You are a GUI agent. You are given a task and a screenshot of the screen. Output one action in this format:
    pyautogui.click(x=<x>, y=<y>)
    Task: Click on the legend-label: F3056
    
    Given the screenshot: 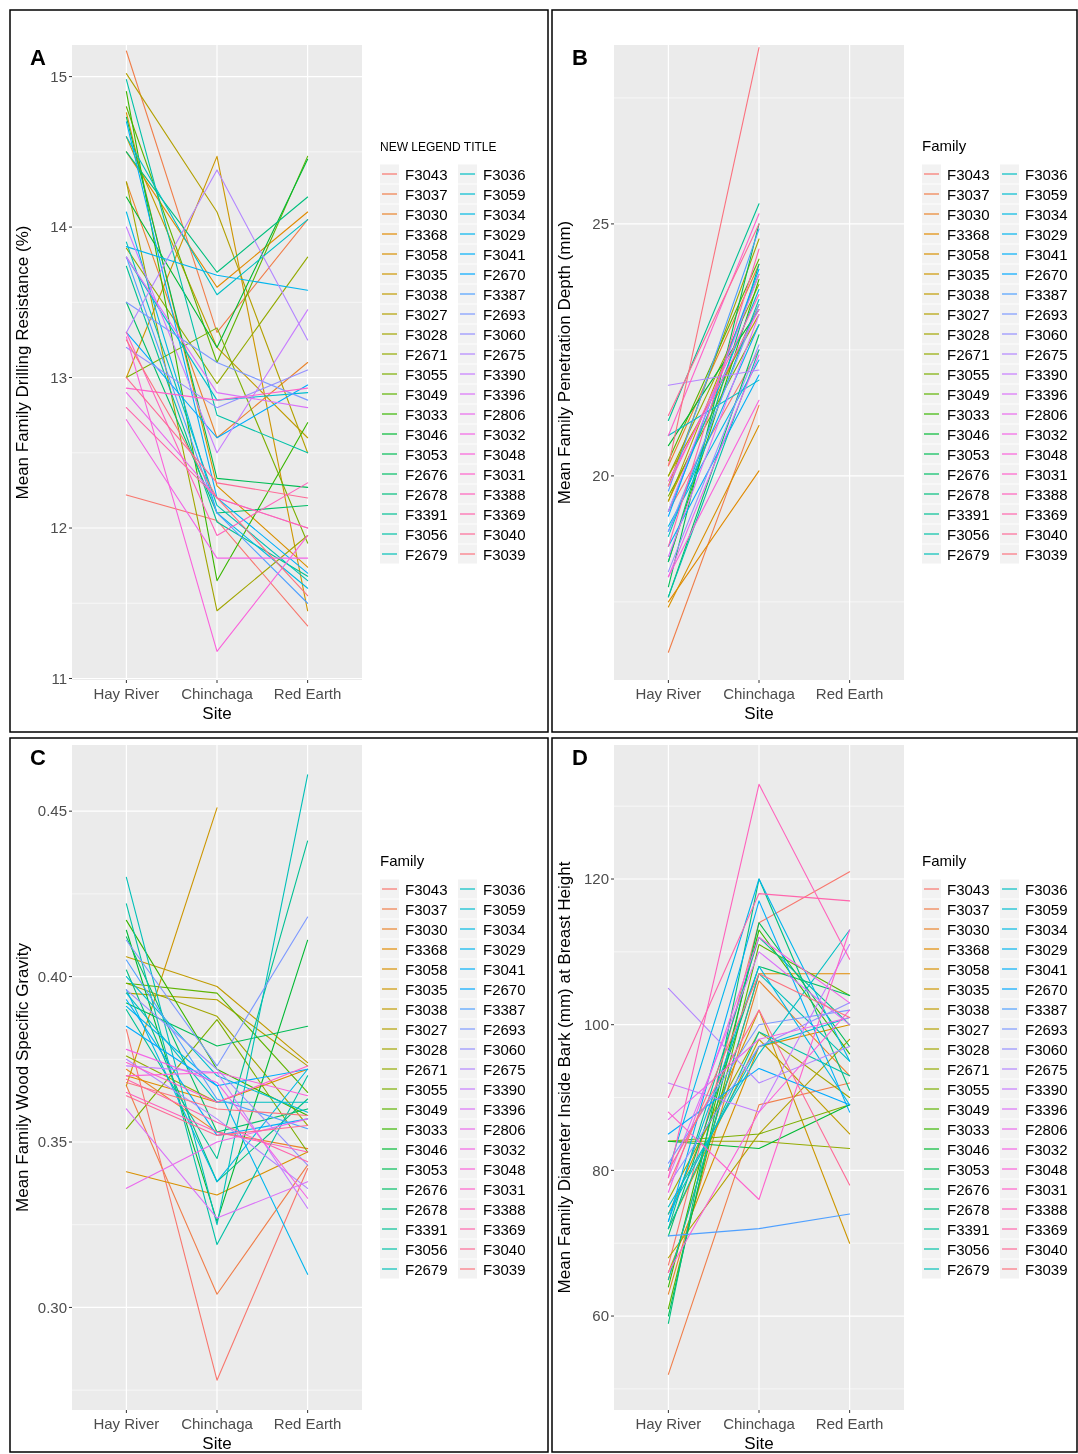 What is the action you would take?
    pyautogui.click(x=426, y=1249)
    